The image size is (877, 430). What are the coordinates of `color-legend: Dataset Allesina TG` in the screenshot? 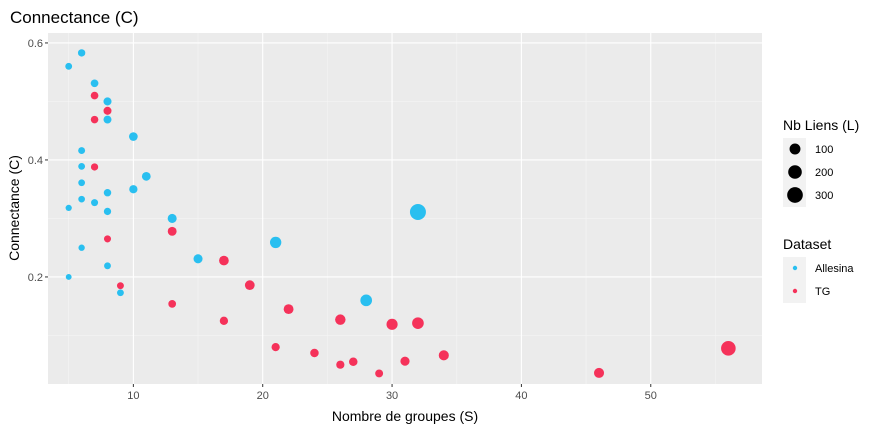 It's located at (818, 269).